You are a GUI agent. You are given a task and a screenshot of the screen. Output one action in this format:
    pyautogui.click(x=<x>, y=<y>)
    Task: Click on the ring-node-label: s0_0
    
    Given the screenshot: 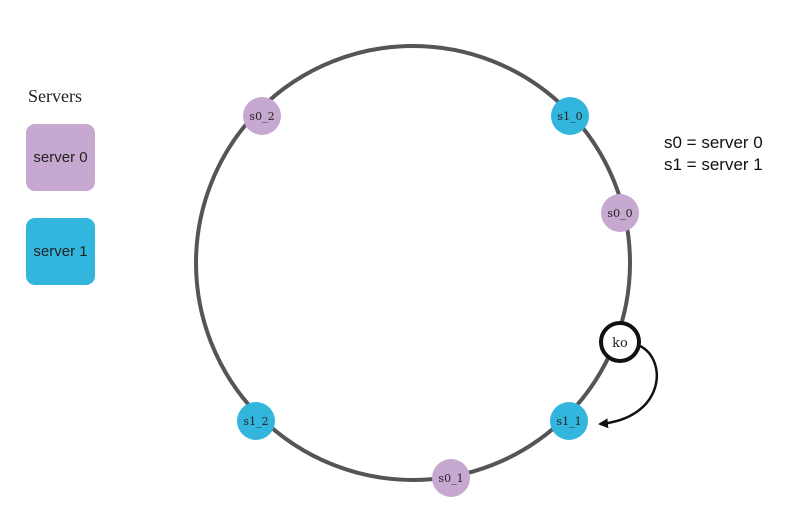 What is the action you would take?
    pyautogui.click(x=619, y=213)
    